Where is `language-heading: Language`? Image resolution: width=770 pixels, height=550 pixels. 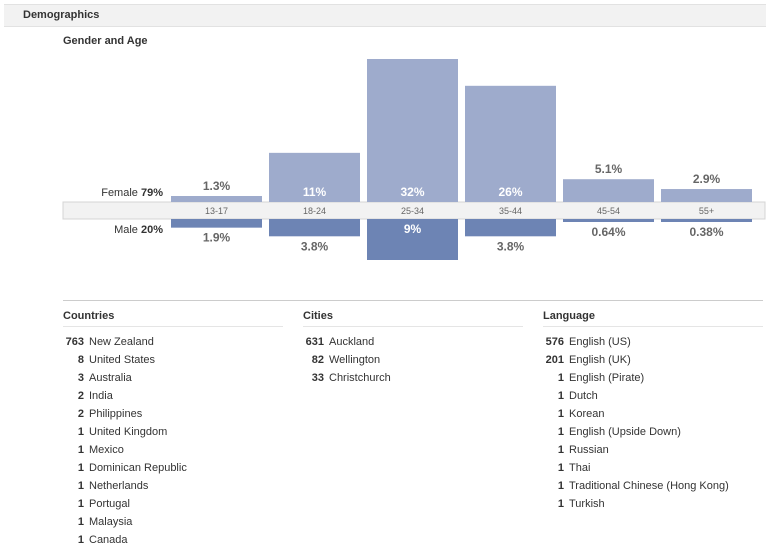 language-heading: Language is located at coordinates (569, 316).